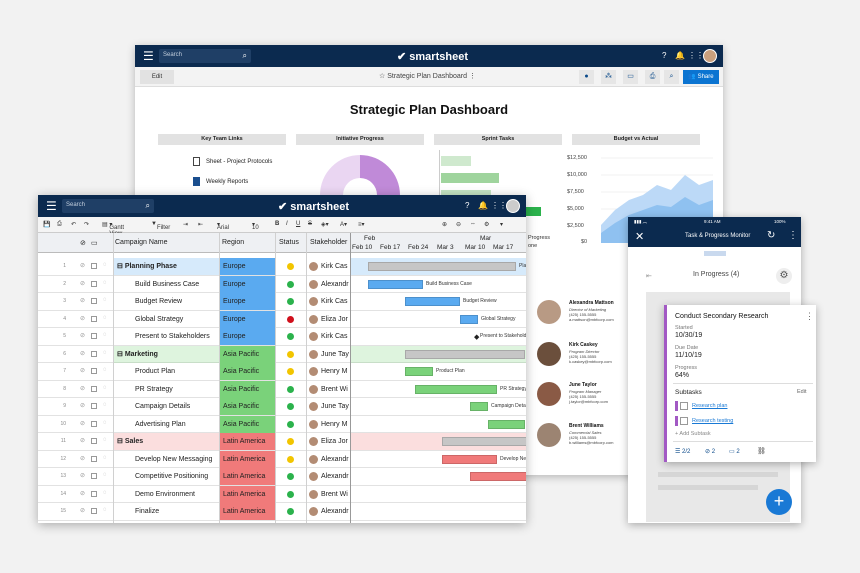 This screenshot has width=860, height=573. I want to click on font-dropdown: Arial ▾, so click(223, 226).